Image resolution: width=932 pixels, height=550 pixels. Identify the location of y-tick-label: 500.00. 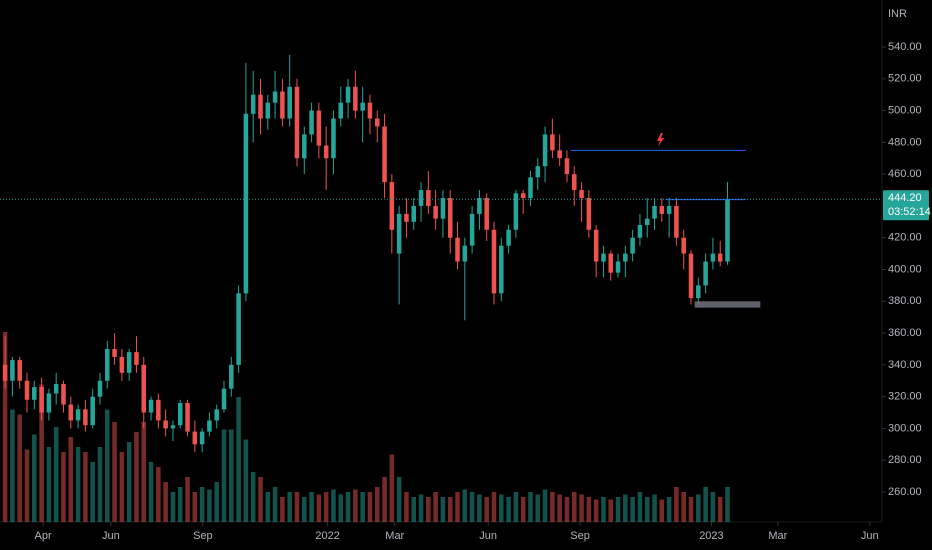
(905, 111).